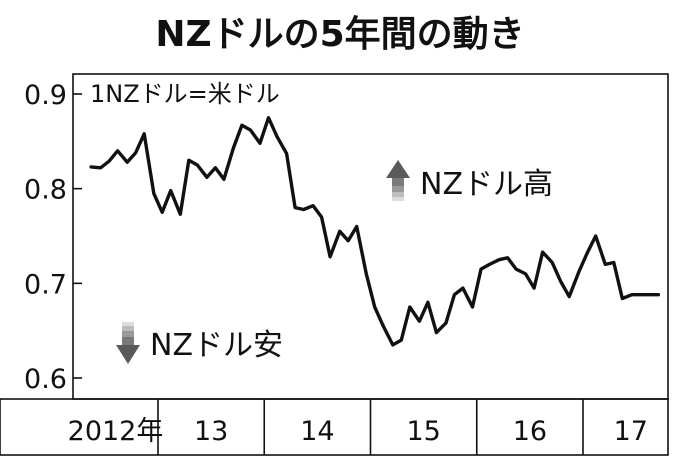 The width and height of the screenshot is (680, 462). Describe the element at coordinates (185, 94) in the screenshot. I see `unit-label: 1NZドル=米ドル` at that location.